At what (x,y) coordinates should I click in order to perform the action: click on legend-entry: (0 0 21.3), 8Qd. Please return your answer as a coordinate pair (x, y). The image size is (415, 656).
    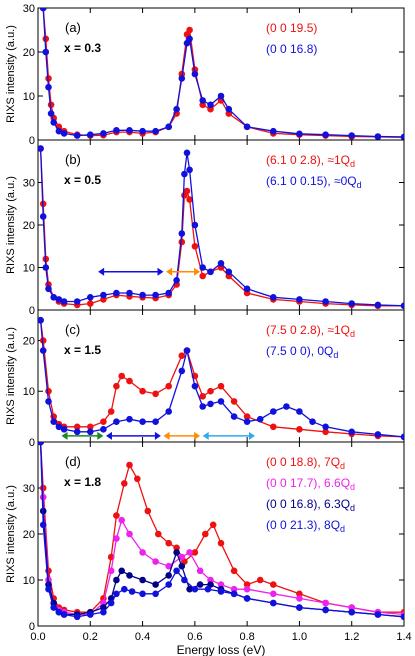
    Looking at the image, I should click on (305, 526).